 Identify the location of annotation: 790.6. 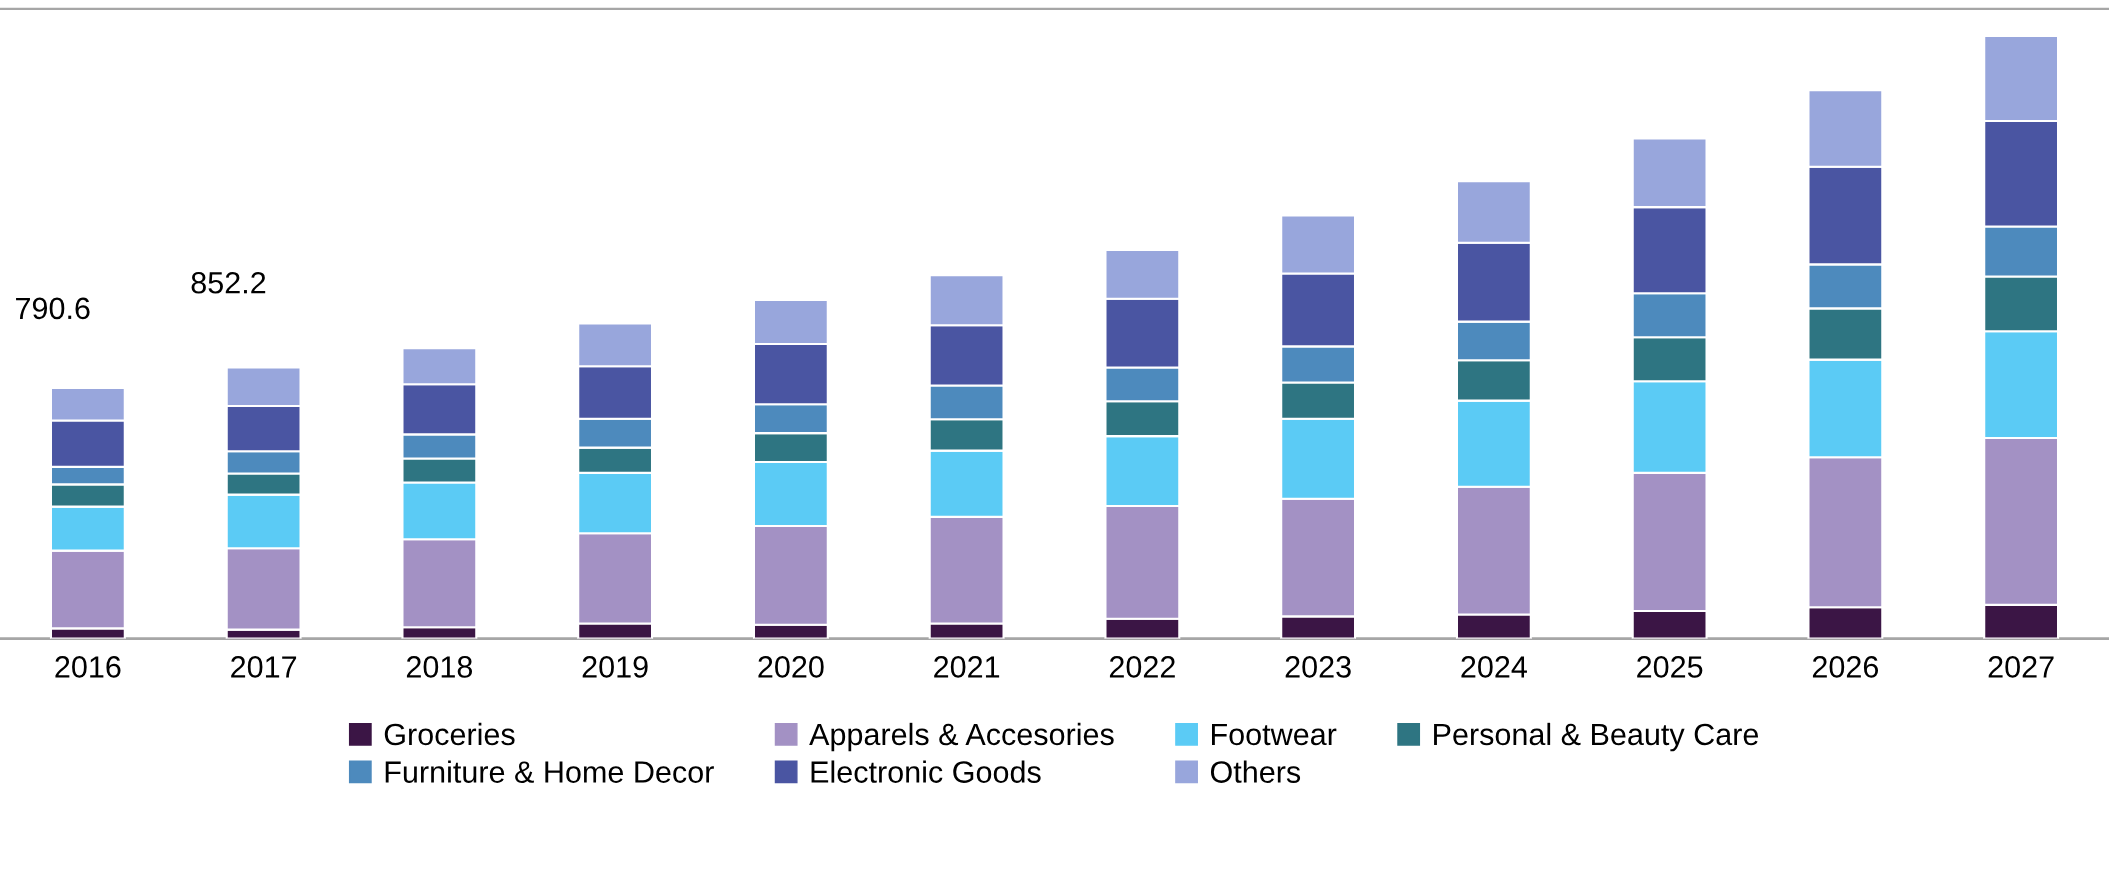
(53, 308).